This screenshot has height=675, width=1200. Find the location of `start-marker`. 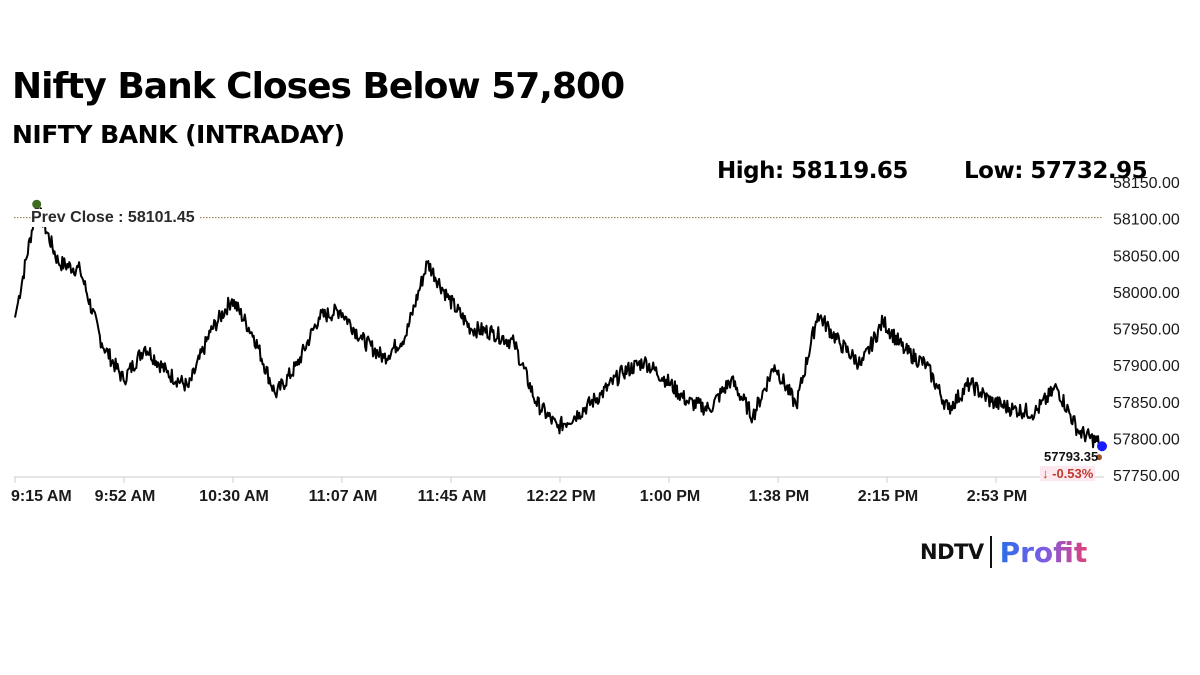

start-marker is located at coordinates (37, 204).